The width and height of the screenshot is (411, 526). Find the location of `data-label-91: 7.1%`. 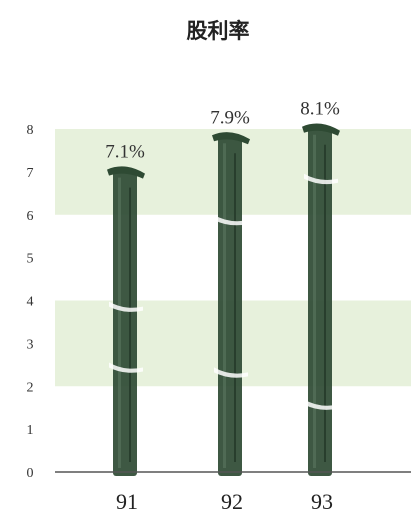

data-label-91: 7.1% is located at coordinates (125, 152).